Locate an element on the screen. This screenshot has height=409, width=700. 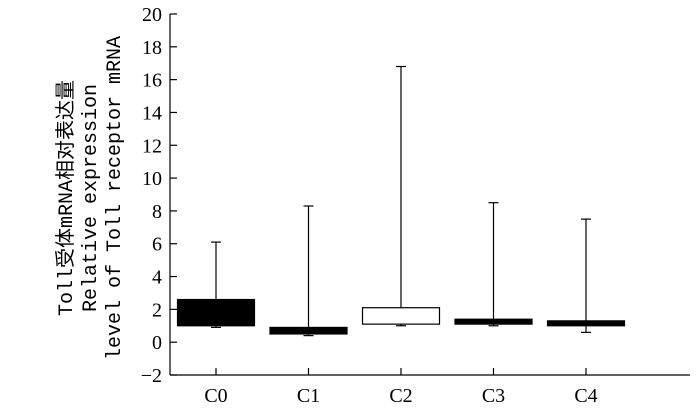
y-tick-label: 4 is located at coordinates (157, 278).